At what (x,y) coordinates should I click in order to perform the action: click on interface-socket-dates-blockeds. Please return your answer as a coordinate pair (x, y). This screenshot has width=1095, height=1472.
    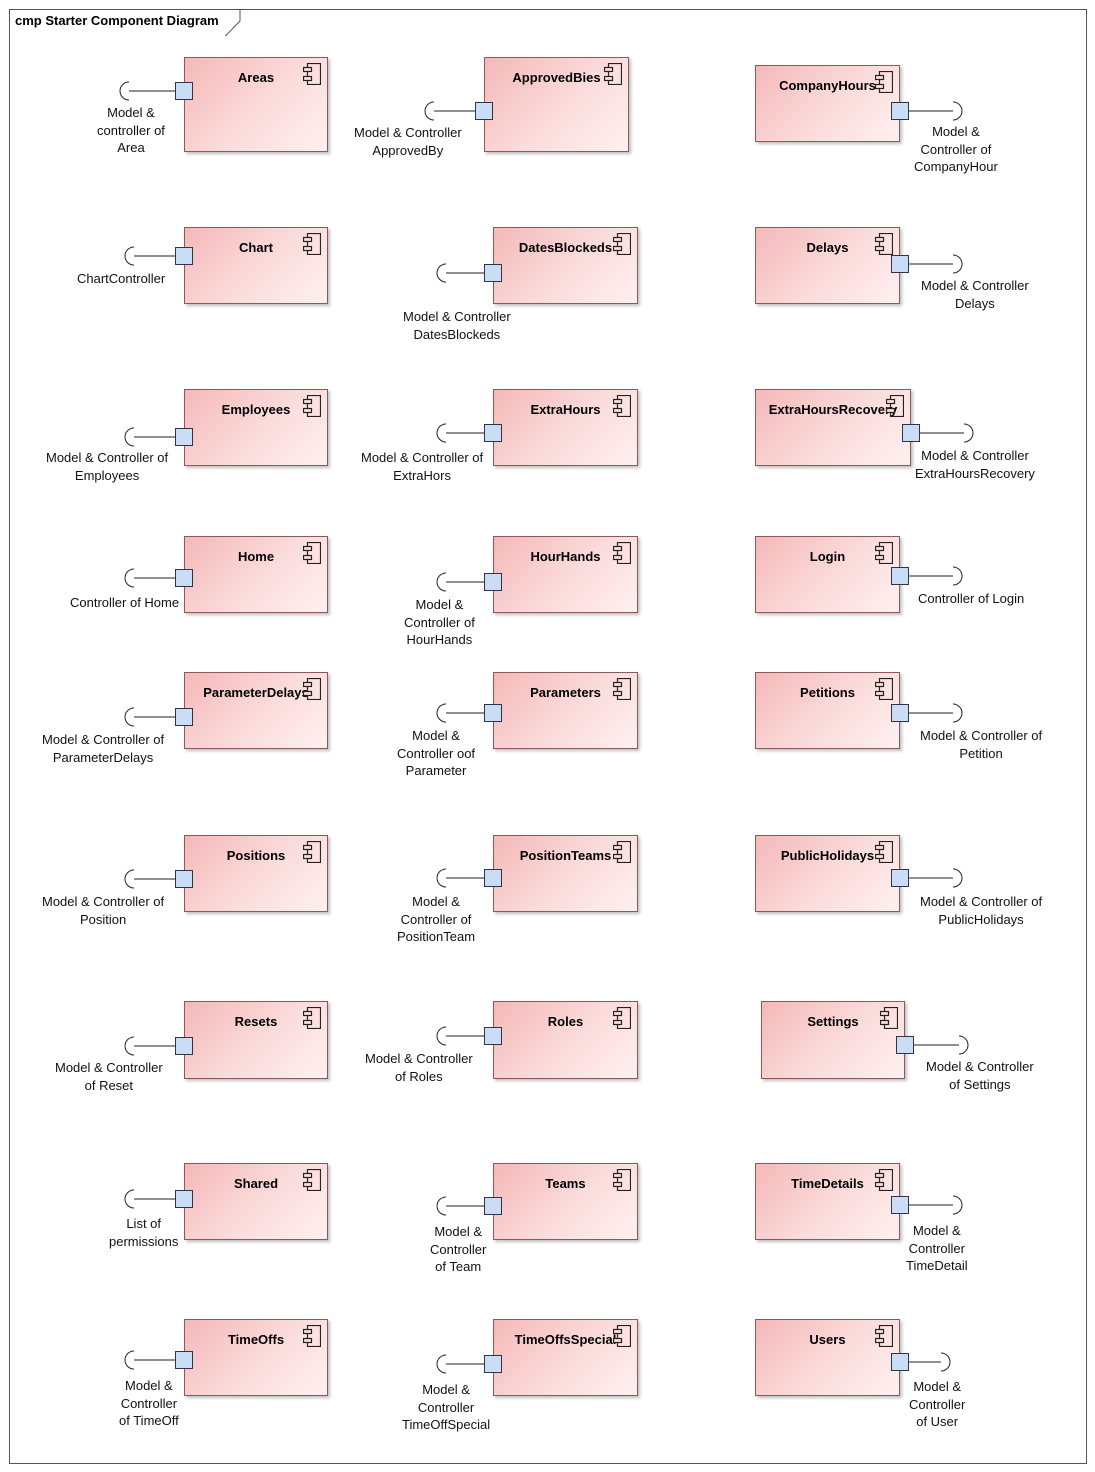
    Looking at the image, I should click on (441, 273).